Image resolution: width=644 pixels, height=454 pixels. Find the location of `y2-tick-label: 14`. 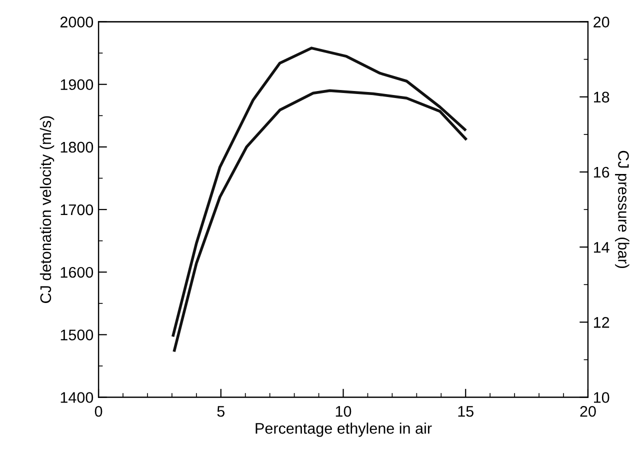

y2-tick-label: 14 is located at coordinates (602, 247).